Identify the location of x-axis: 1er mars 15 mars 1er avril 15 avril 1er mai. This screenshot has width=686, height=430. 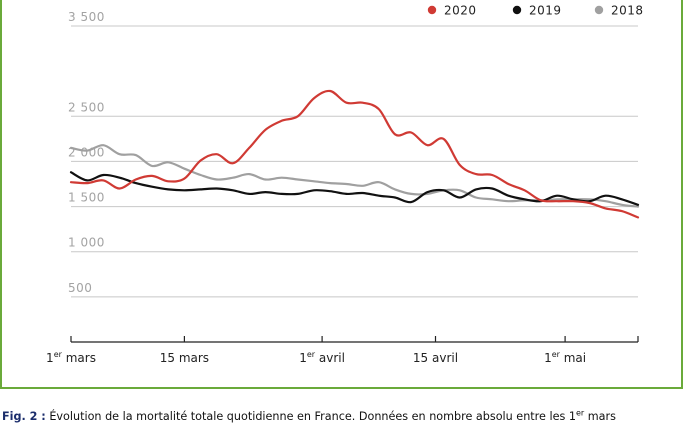
(342, 350).